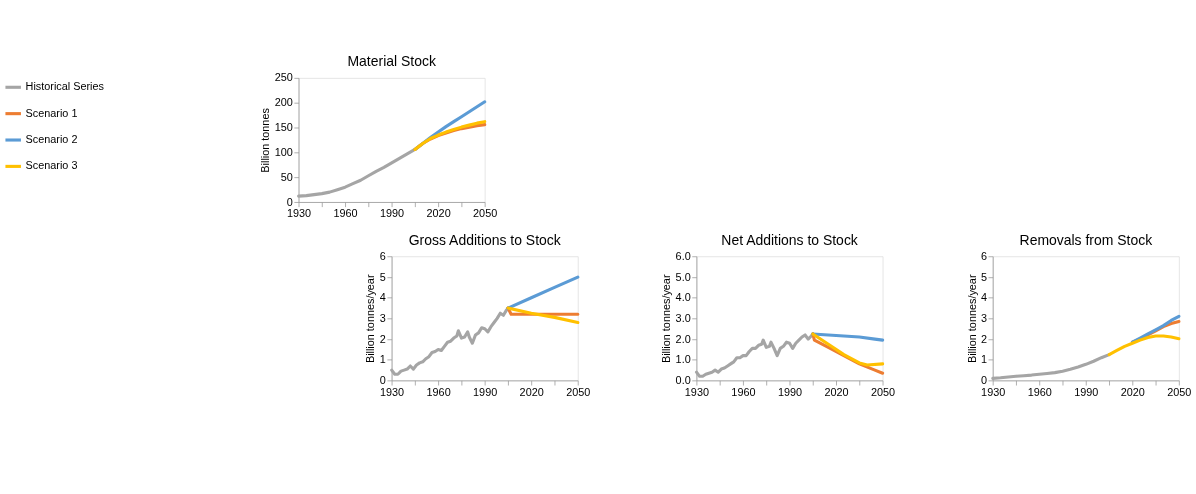 This screenshot has width=1196, height=494. What do you see at coordinates (265, 140) in the screenshot?
I see `y-axis-title: Billion tonnes` at bounding box center [265, 140].